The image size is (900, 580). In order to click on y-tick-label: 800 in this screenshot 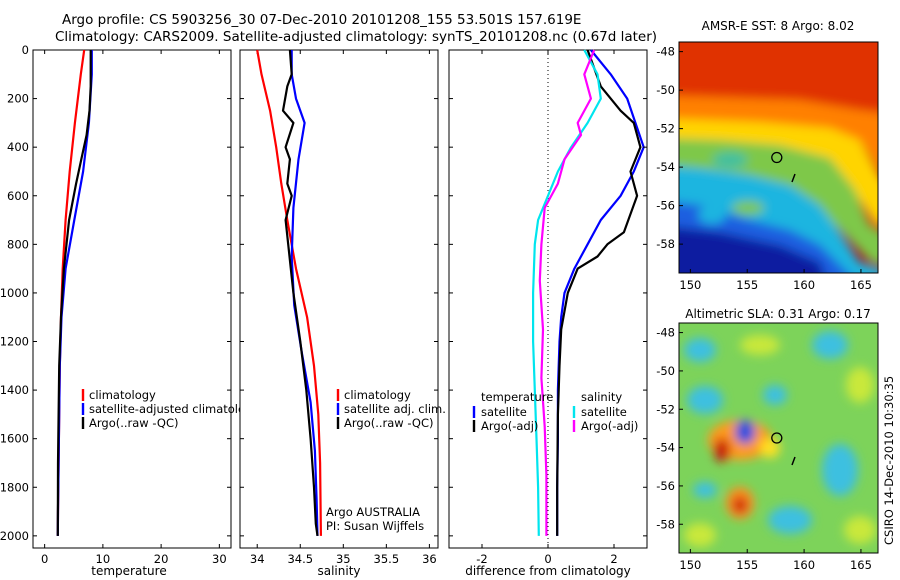, I will do `click(18, 244)`.